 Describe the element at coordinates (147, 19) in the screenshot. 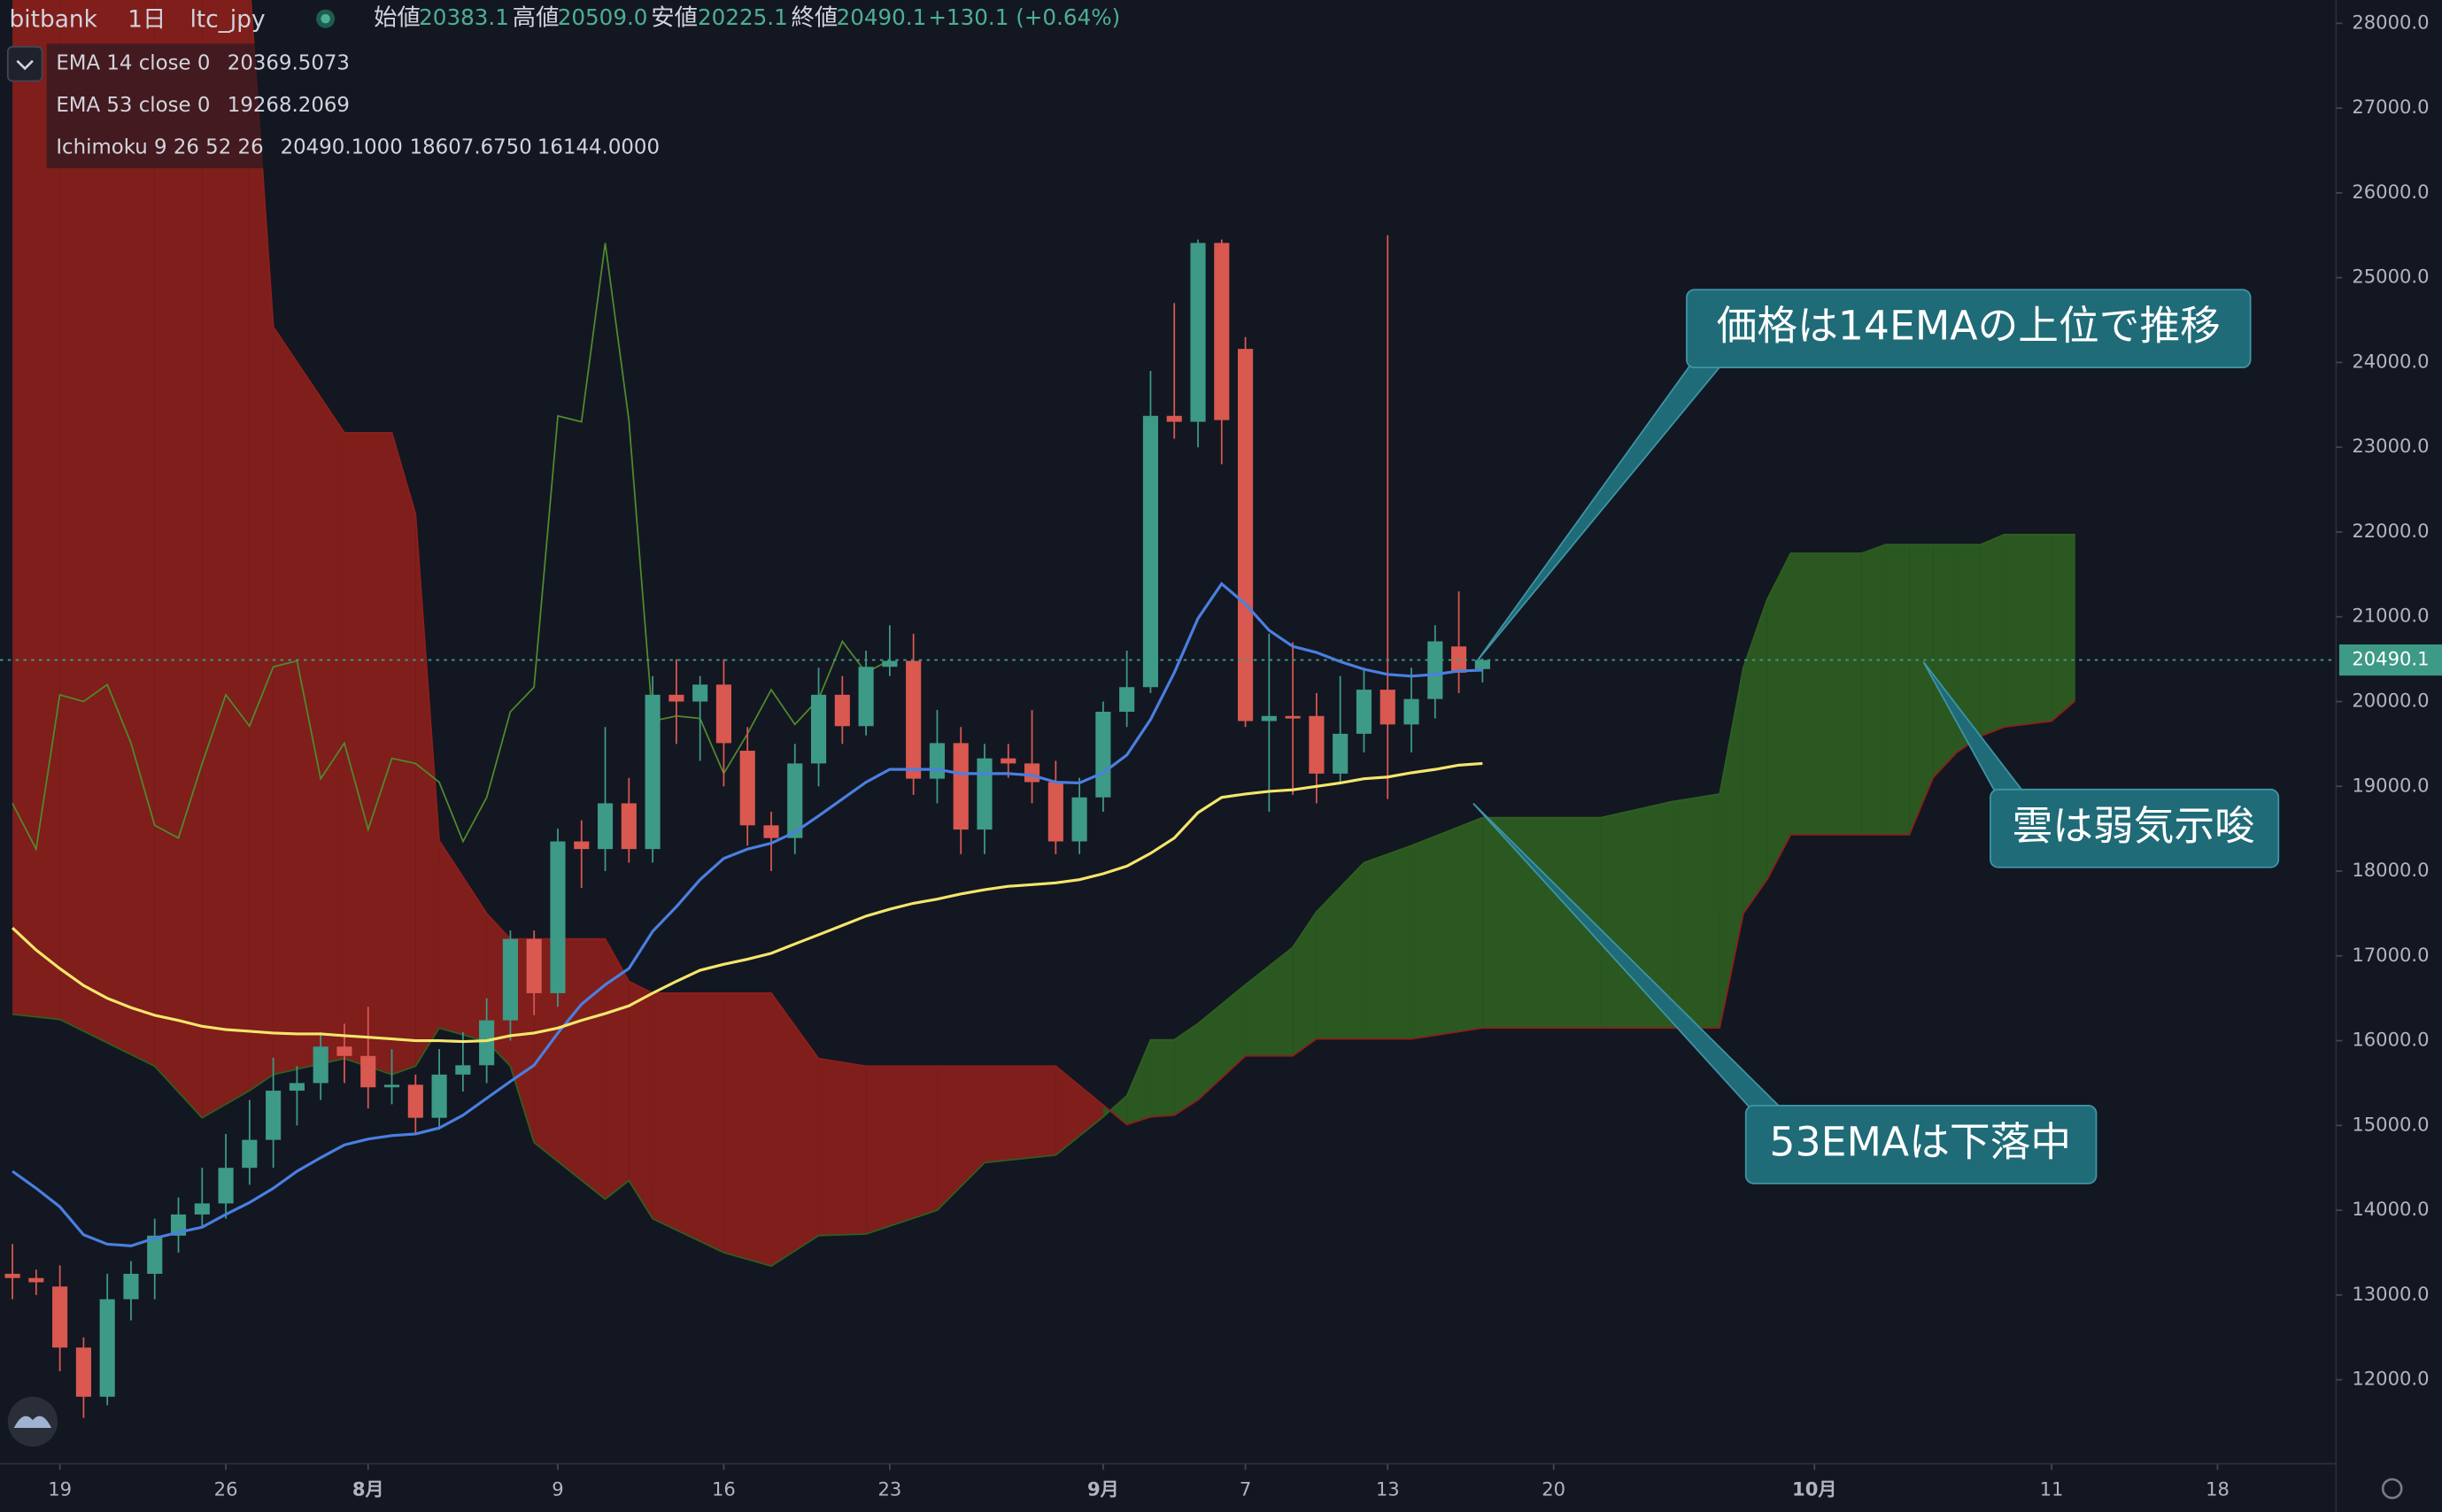

I see `interval: 1日` at that location.